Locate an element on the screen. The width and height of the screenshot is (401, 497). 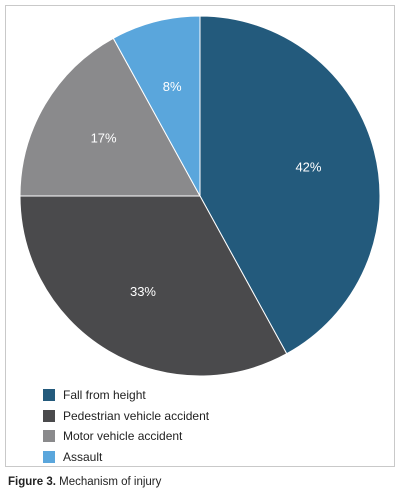
legend-label: Pedestrian vehicle accident is located at coordinates (136, 415).